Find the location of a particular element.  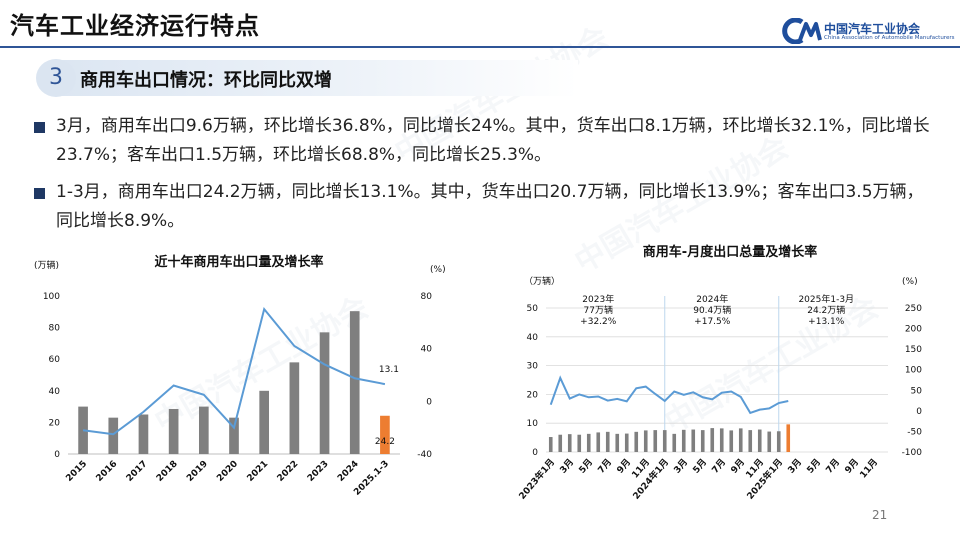

x-tick-label: 2018 is located at coordinates (167, 471).